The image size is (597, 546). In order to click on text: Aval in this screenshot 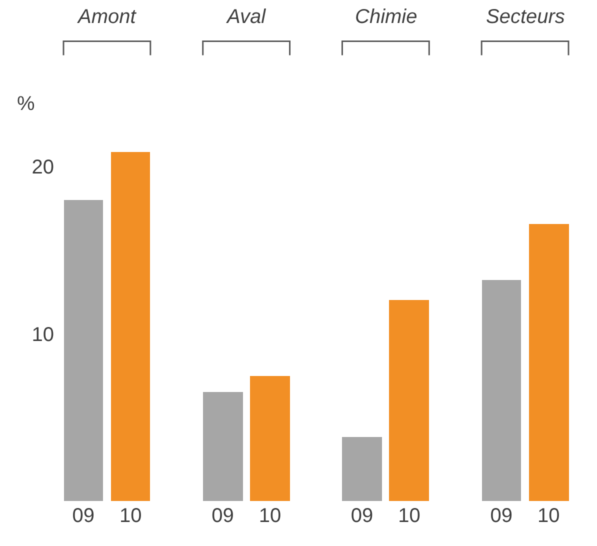, I will do `click(246, 17)`.